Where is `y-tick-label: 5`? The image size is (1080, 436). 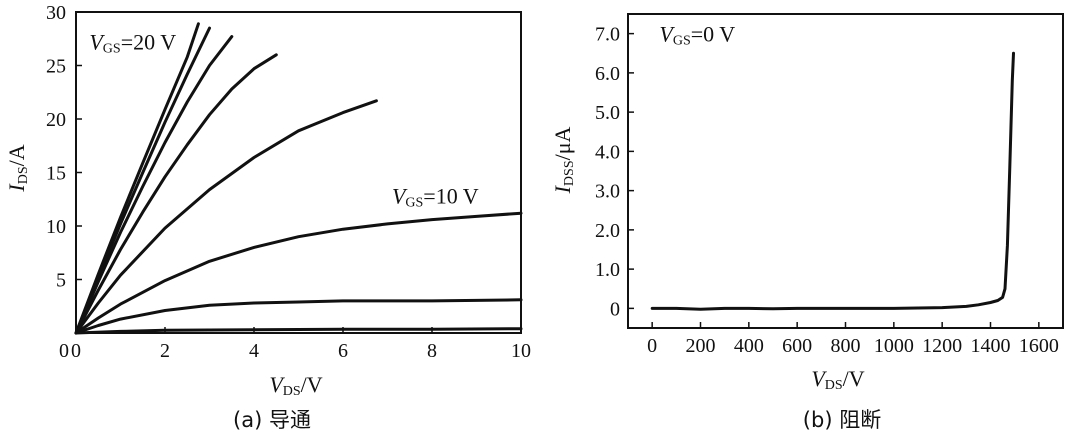 y-tick-label: 5 is located at coordinates (61, 281).